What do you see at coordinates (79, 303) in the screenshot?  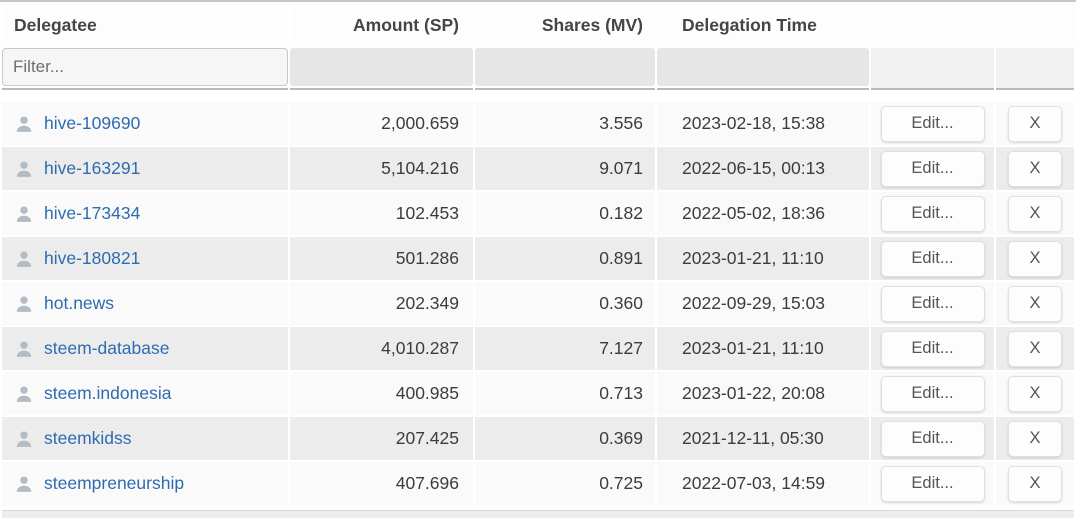 I see `delegatee-link: hot.news` at bounding box center [79, 303].